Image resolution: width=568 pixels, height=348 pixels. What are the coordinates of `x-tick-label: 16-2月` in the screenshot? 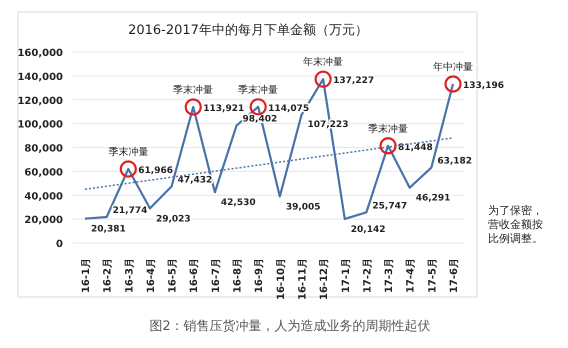 It's located at (108, 276).